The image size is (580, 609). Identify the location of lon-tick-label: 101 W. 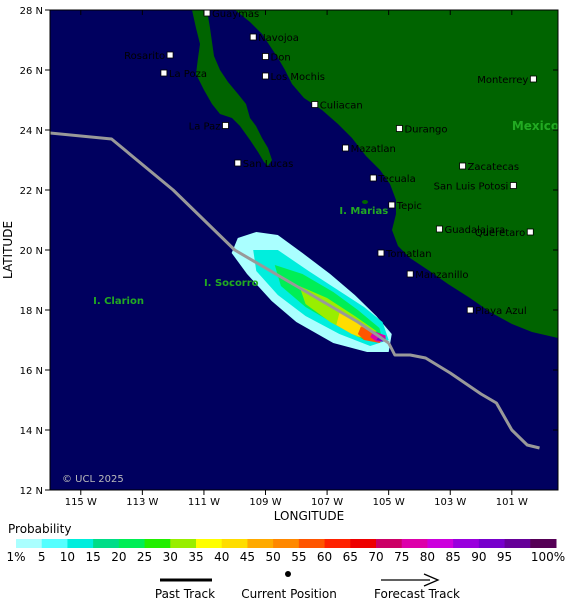
(512, 502).